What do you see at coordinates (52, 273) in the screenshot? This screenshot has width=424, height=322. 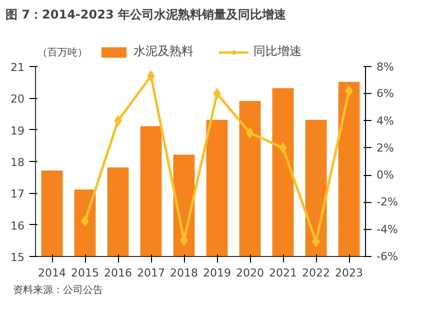 I see `x-tick-label: 2014` at bounding box center [52, 273].